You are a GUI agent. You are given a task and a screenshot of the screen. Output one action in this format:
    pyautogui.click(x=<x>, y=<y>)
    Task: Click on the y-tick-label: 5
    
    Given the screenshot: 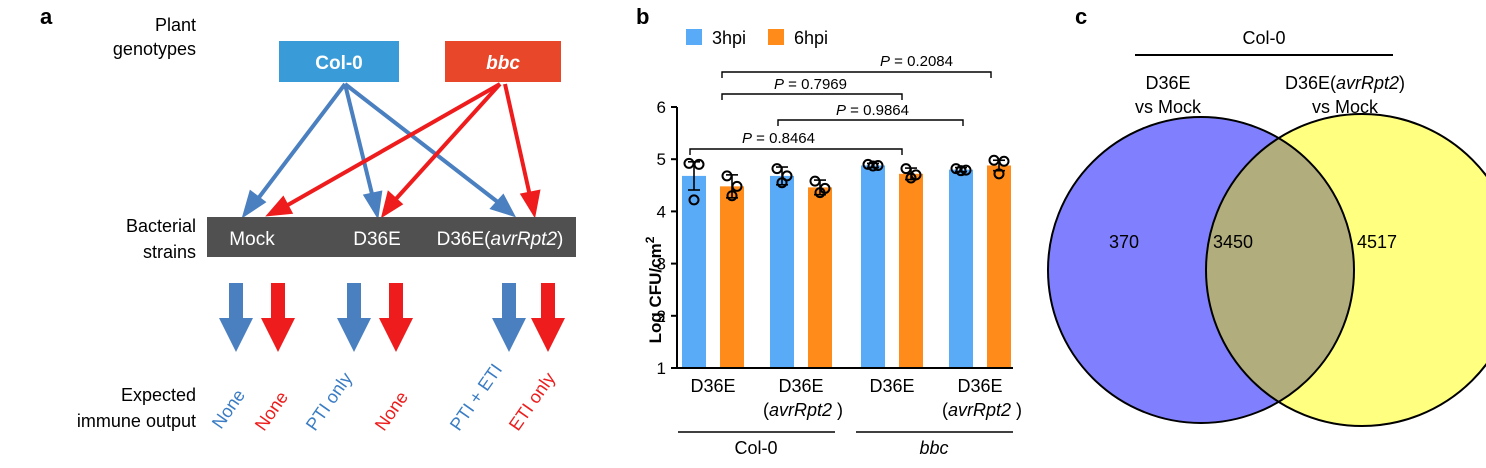 What is the action you would take?
    pyautogui.click(x=661, y=159)
    